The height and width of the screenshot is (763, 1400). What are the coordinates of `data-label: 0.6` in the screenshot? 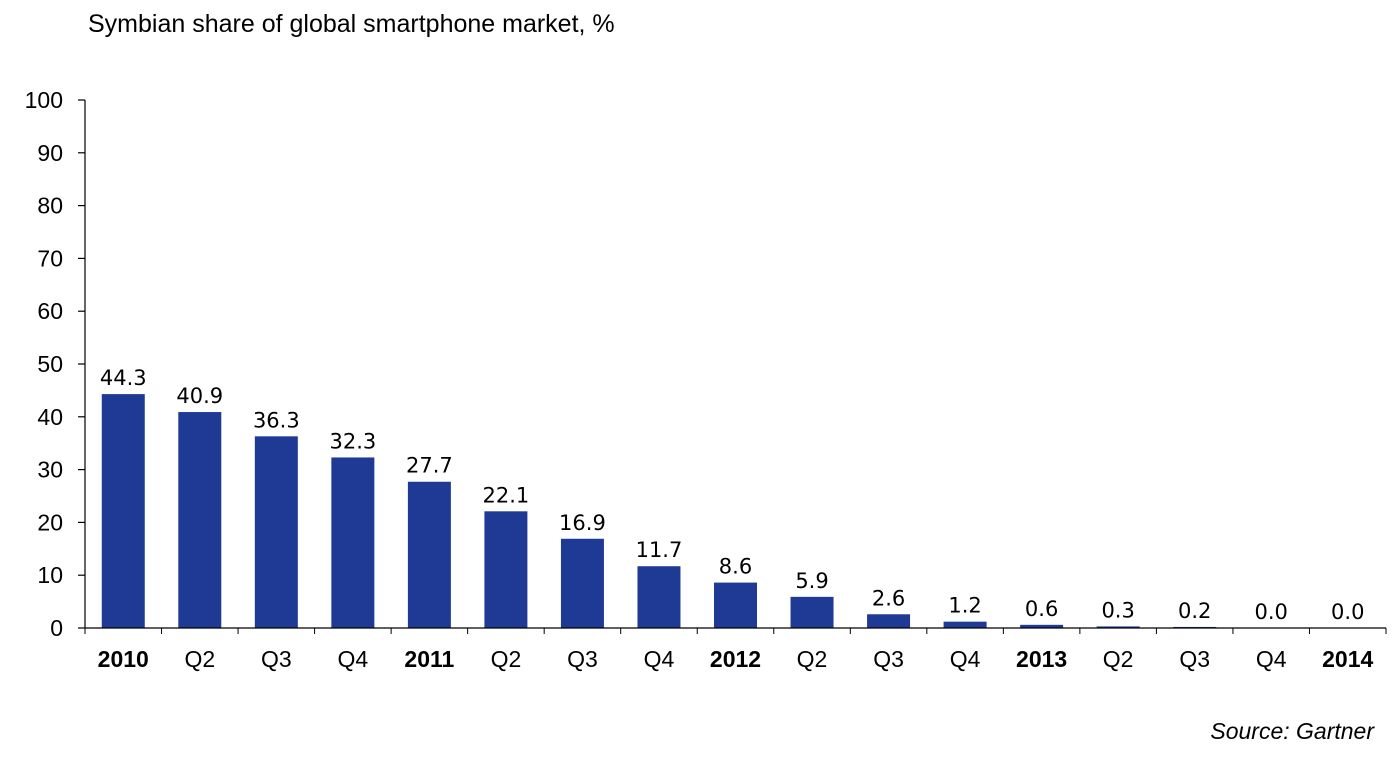 It's located at (1041, 609).